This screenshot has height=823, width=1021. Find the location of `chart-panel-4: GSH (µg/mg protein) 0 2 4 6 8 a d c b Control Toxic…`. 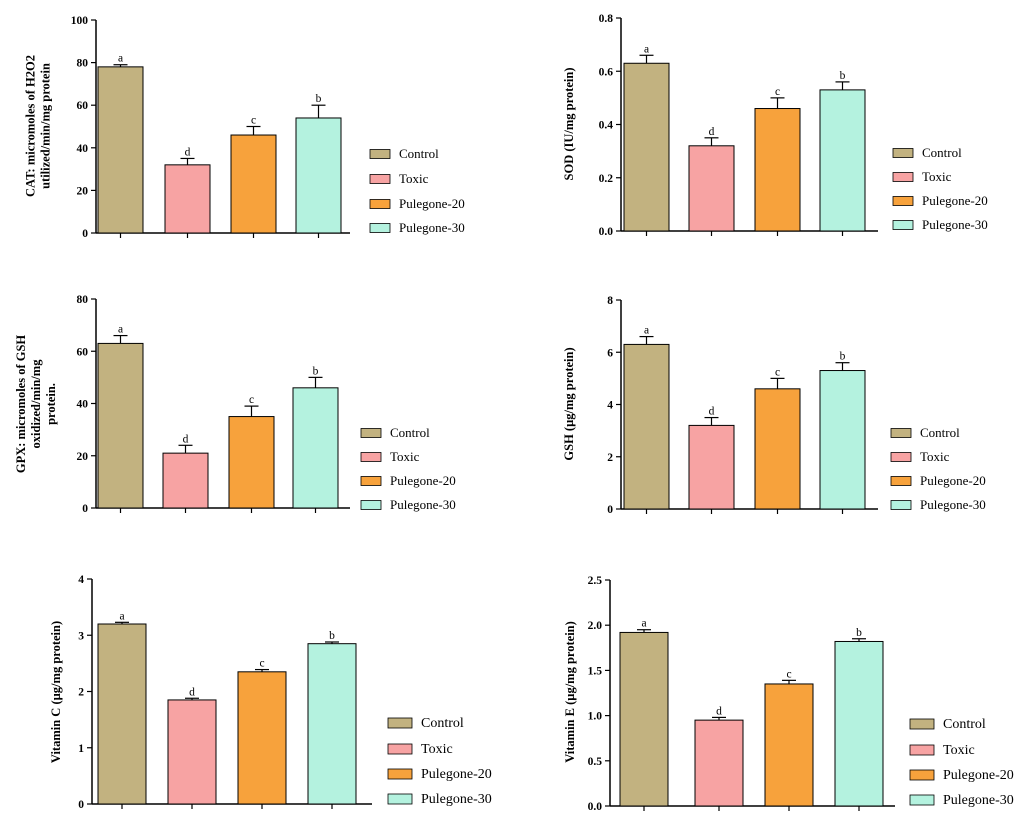

chart-panel-4: GSH (µg/mg protein) 0 2 4 6 8 a d c b Control Toxic… is located at coordinates (774, 405).